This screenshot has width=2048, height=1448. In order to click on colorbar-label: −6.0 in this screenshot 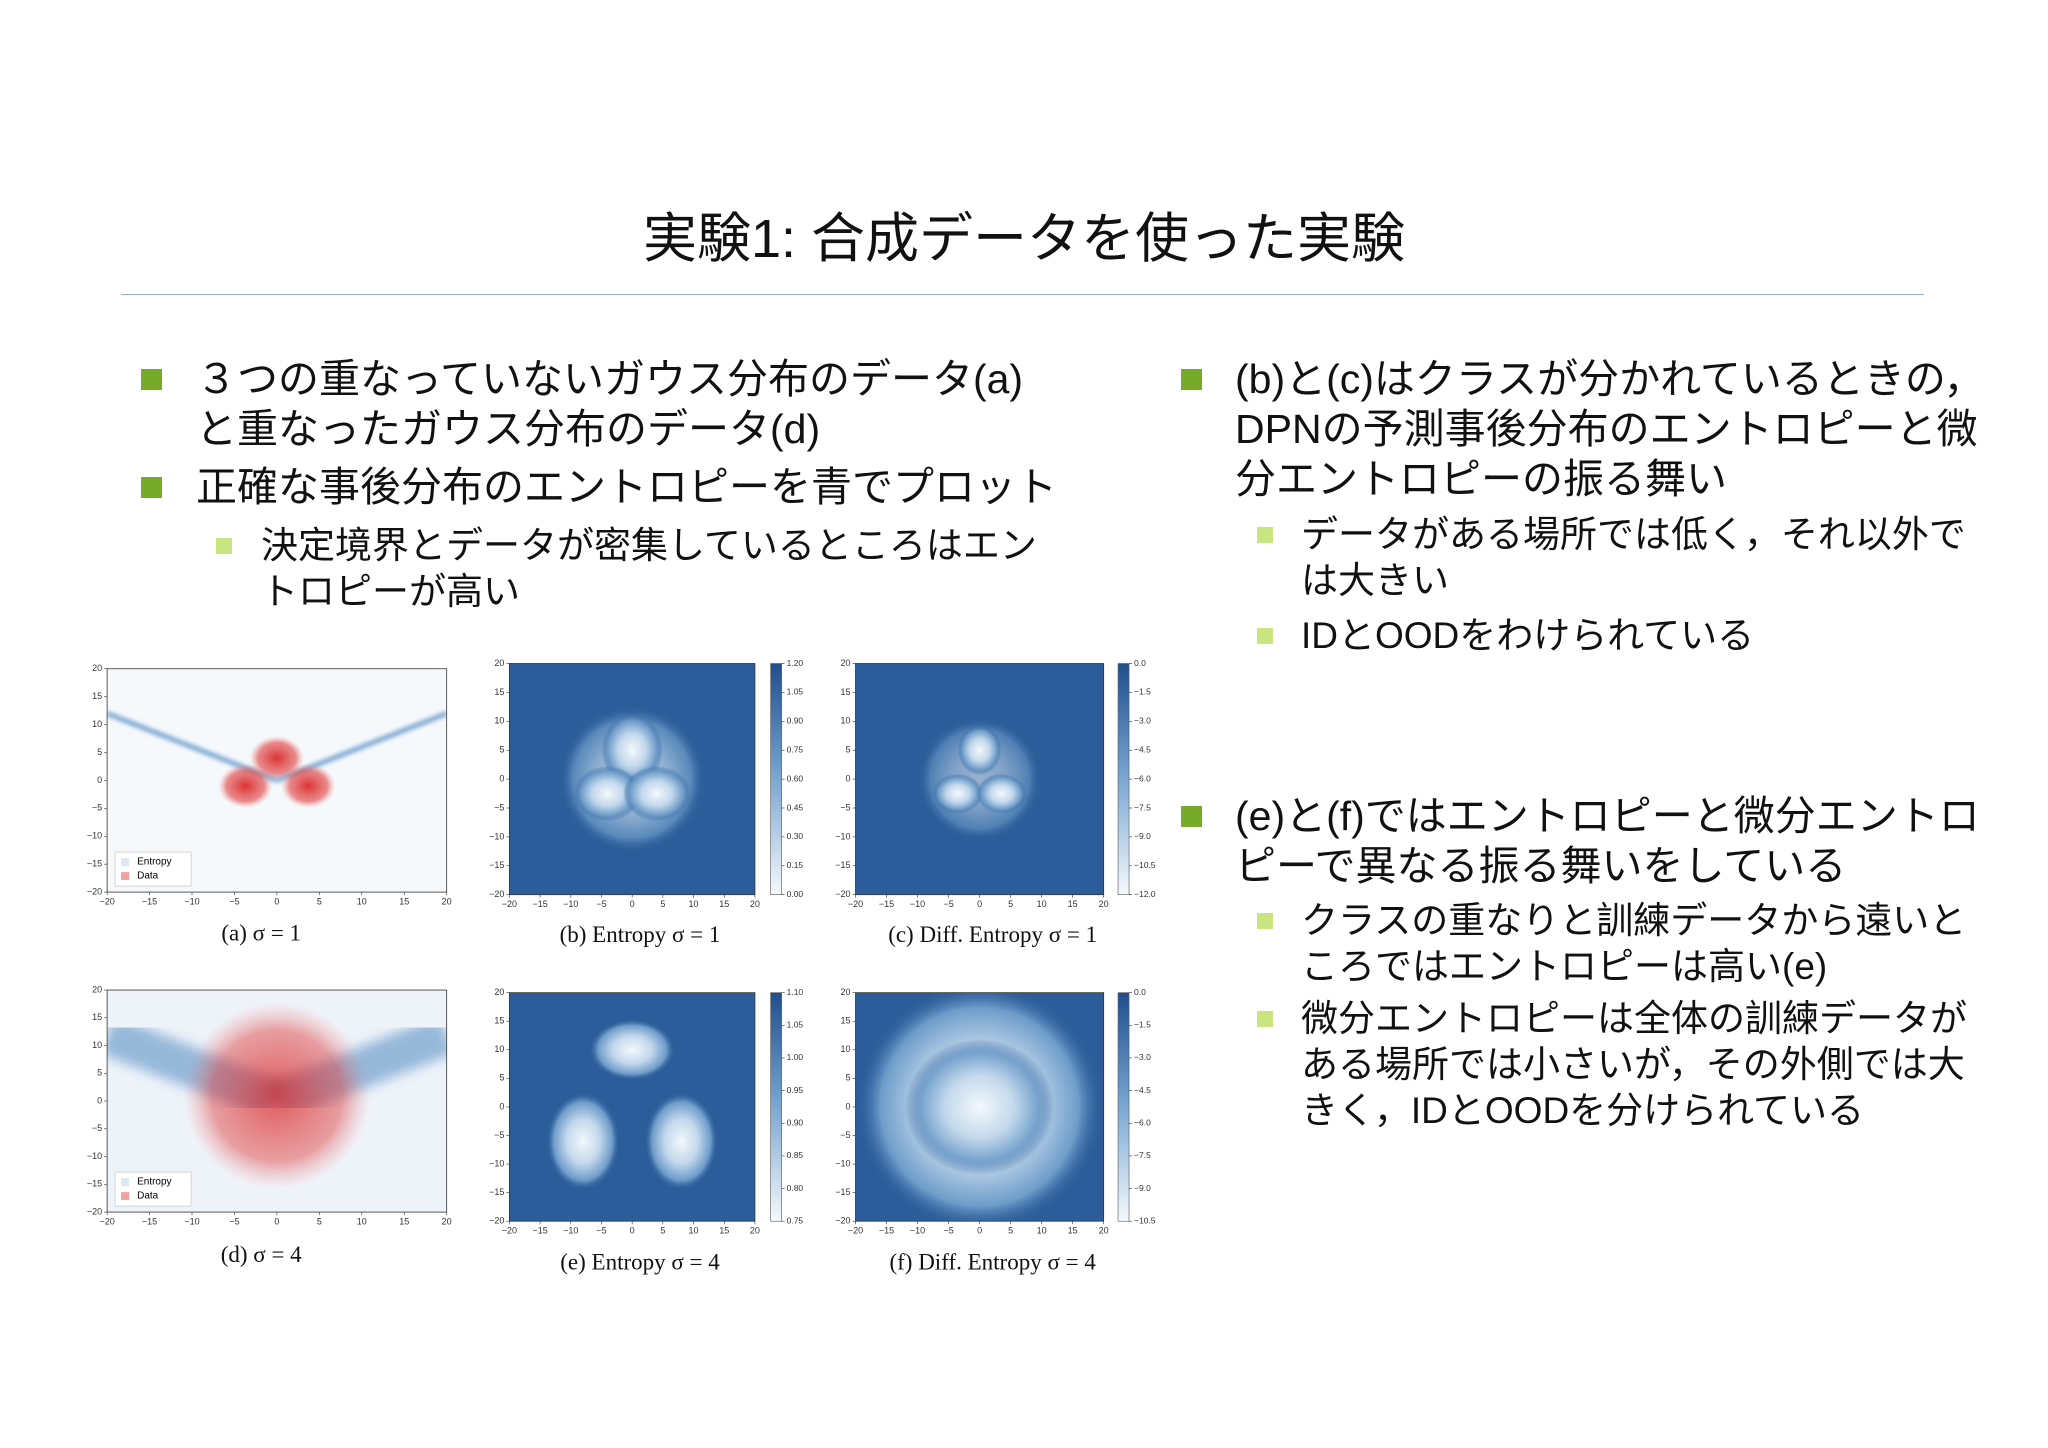, I will do `click(1142, 1123)`.